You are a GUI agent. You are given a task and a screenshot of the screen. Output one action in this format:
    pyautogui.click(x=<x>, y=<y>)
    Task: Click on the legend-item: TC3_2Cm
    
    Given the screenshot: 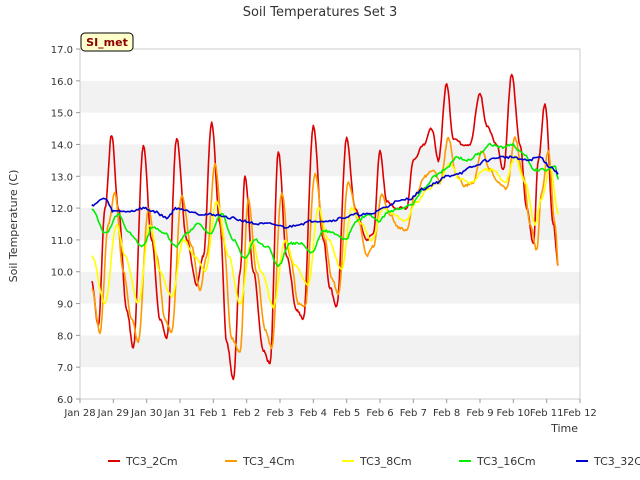 What is the action you would take?
    pyautogui.click(x=143, y=461)
    